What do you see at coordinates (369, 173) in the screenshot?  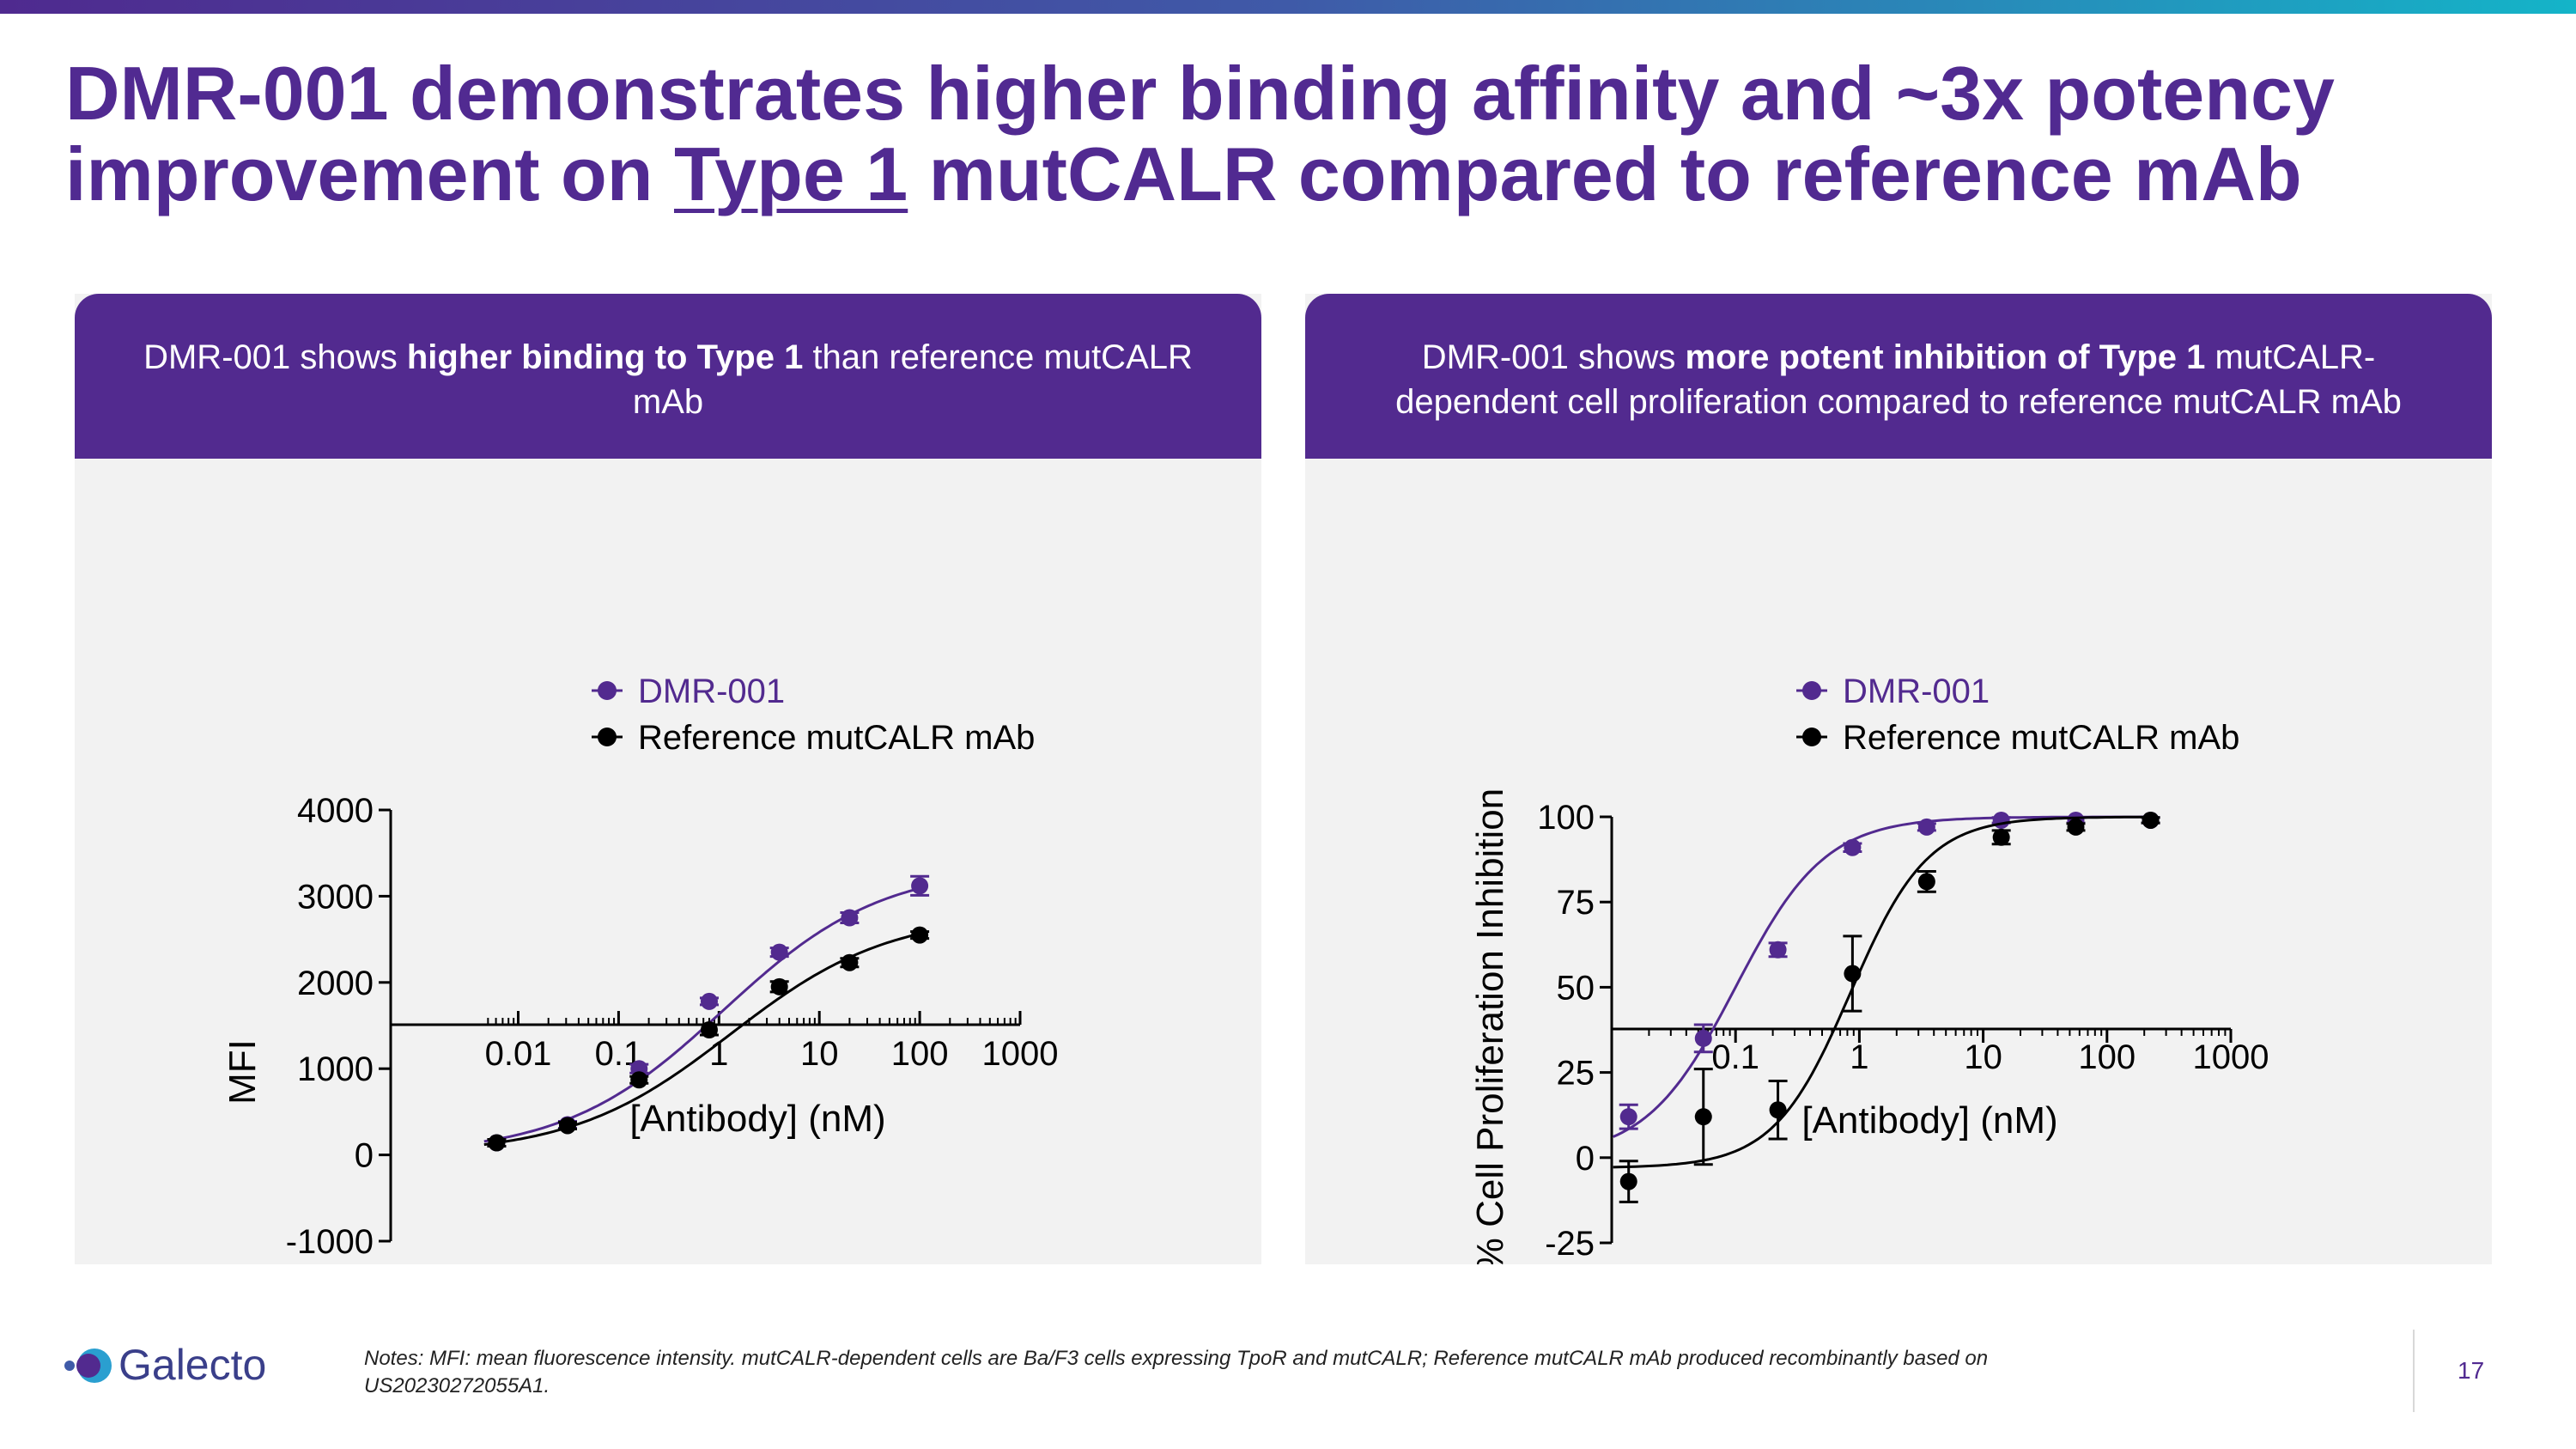 I see `title-line-2-start: improvement on` at bounding box center [369, 173].